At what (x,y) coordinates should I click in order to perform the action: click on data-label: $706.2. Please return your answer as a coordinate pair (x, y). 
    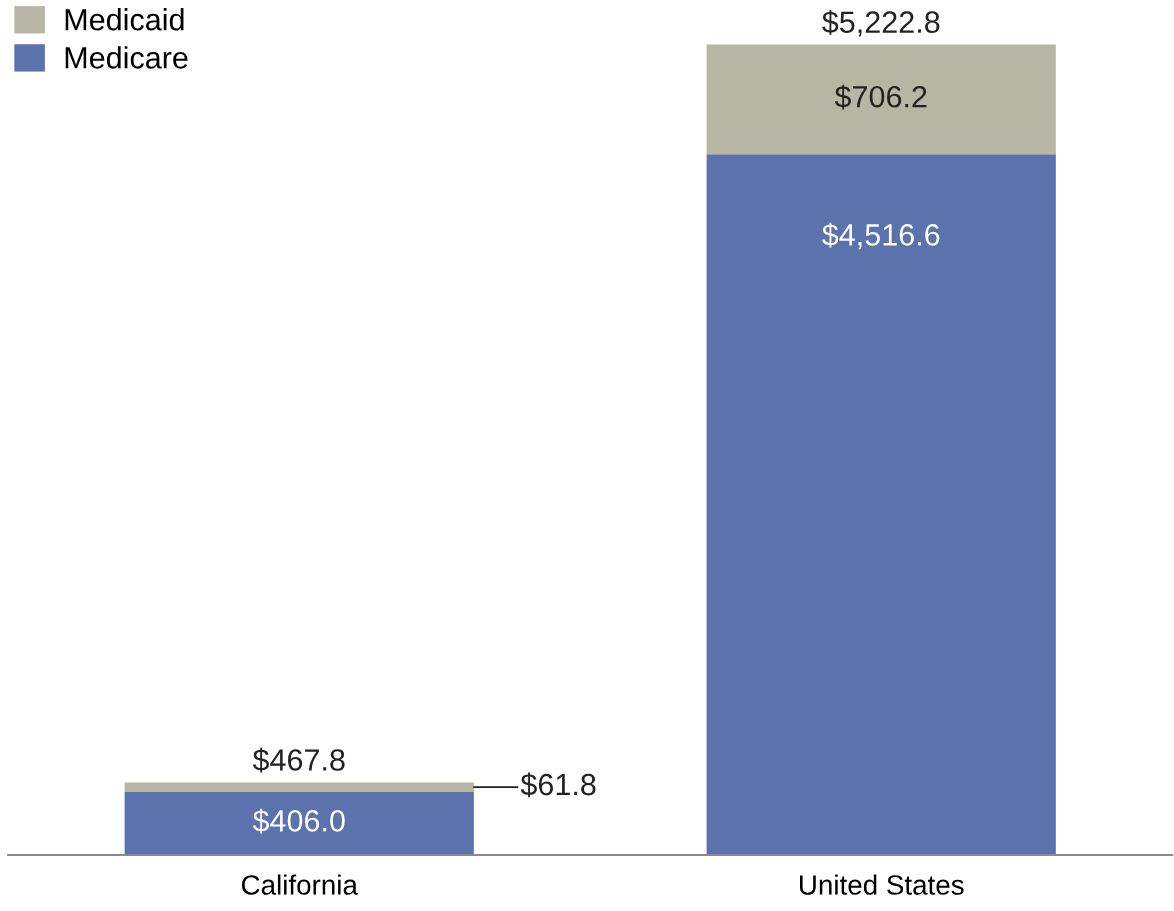
    Looking at the image, I should click on (880, 97).